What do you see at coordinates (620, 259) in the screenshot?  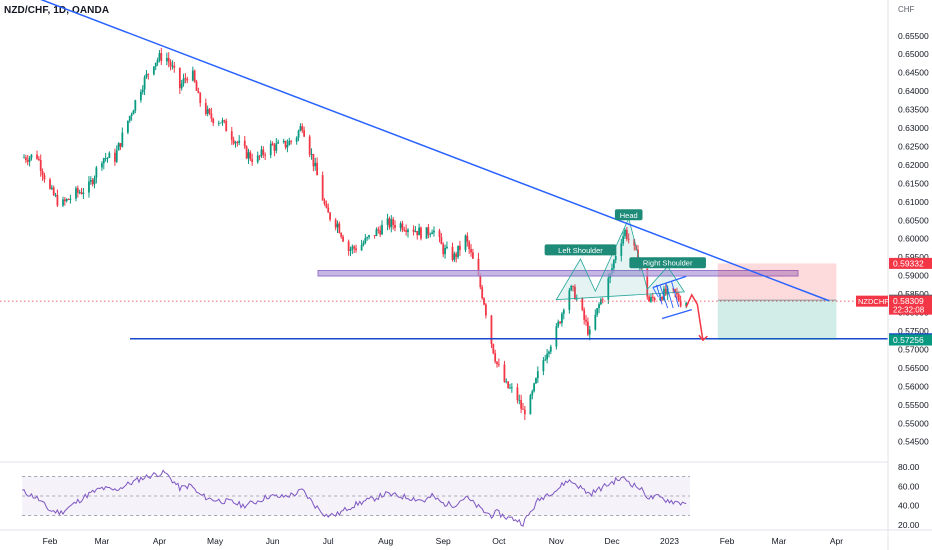 I see `head-shoulders-pattern` at bounding box center [620, 259].